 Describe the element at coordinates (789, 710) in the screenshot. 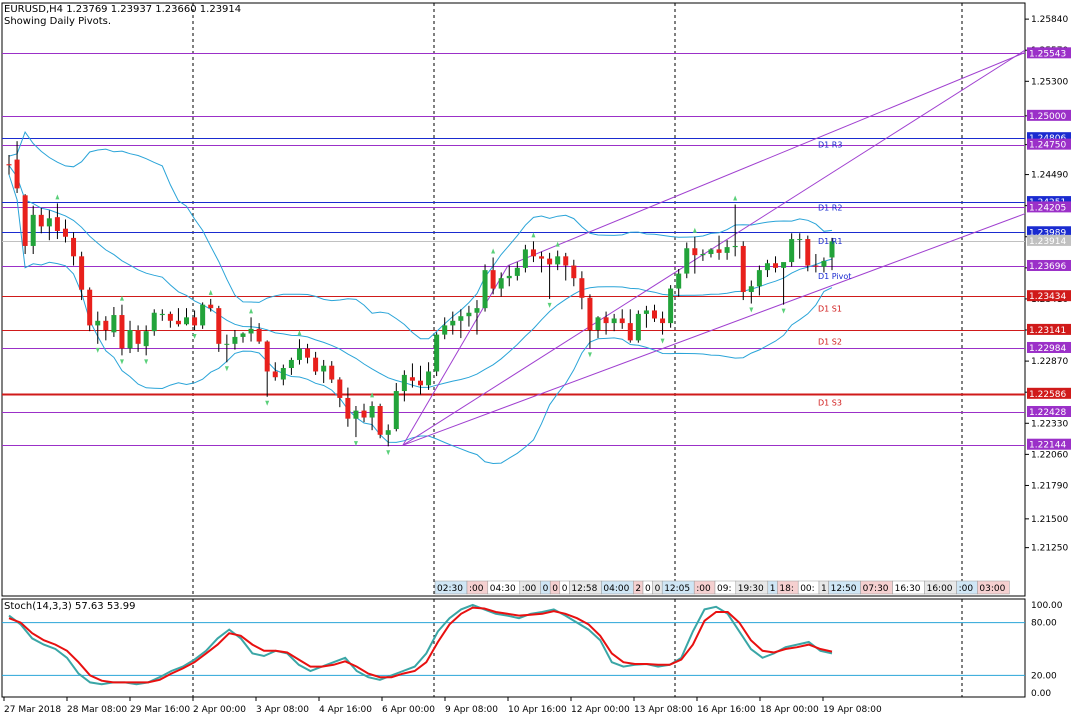

I see `x-tick-label: 18 Apr 00:00` at that location.